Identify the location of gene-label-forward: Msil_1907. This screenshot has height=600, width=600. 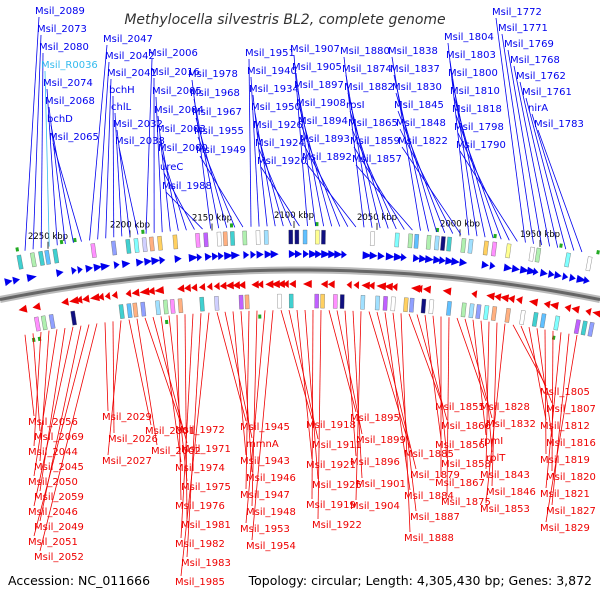
(315, 49).